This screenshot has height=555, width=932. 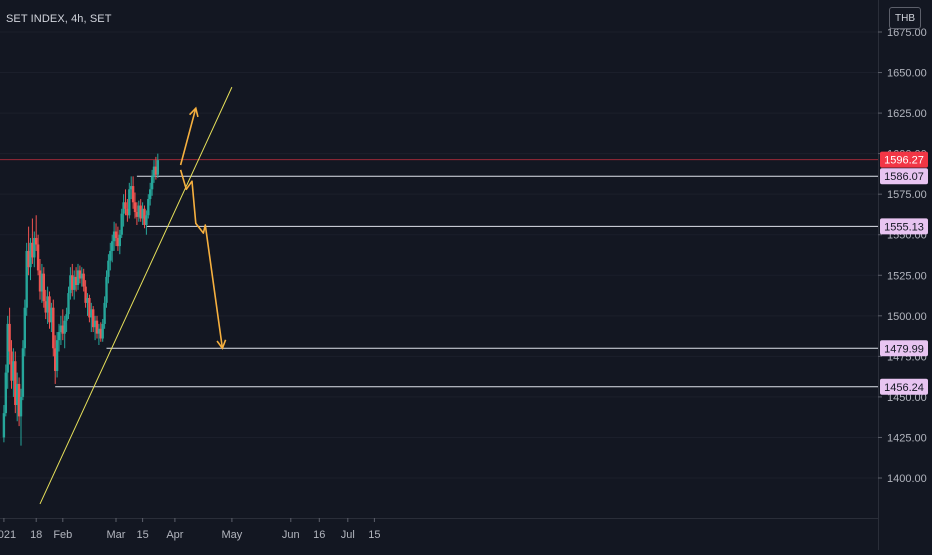 I want to click on x-tick-label: May, so click(x=232, y=535).